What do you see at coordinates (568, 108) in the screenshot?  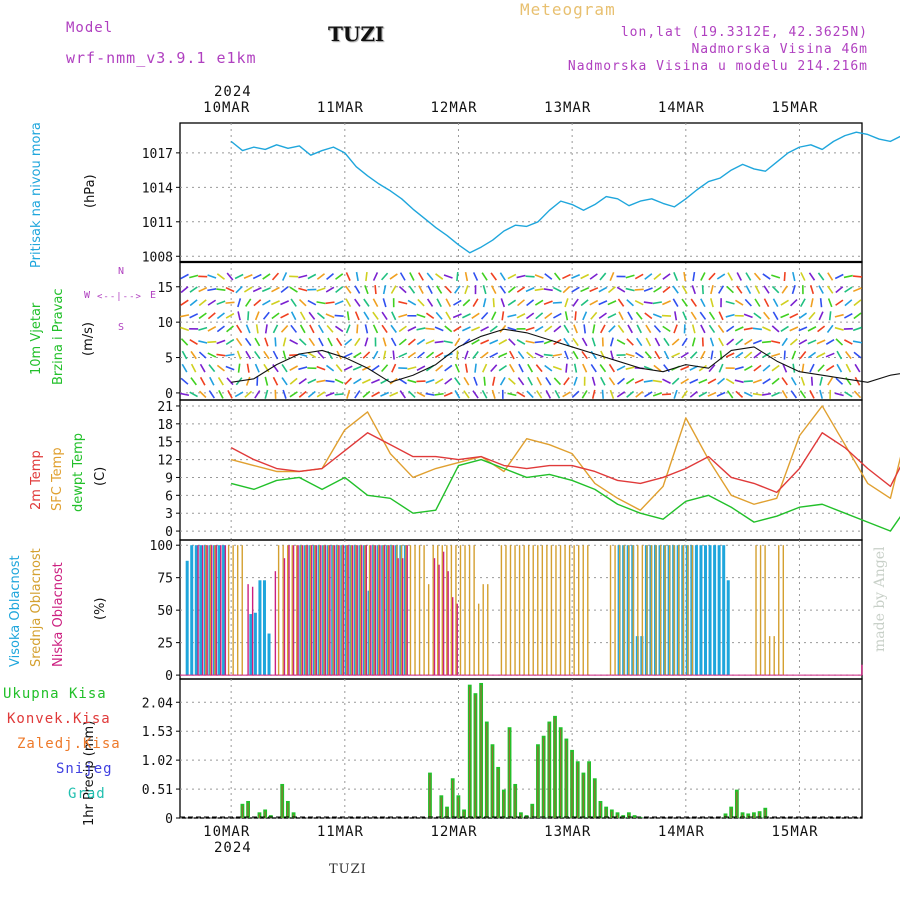 I see `top-date-tick-label: 13MAR` at bounding box center [568, 108].